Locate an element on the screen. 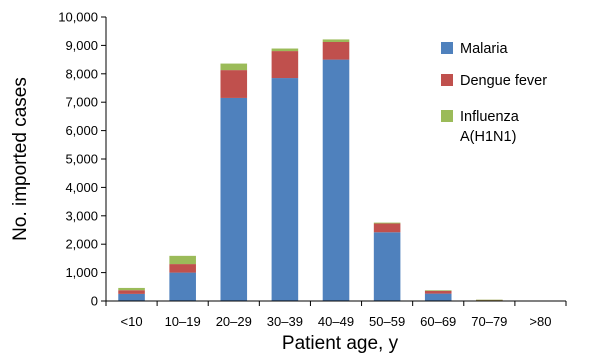 The height and width of the screenshot is (353, 596). y-tick-label: 9,000 is located at coordinates (81, 45).